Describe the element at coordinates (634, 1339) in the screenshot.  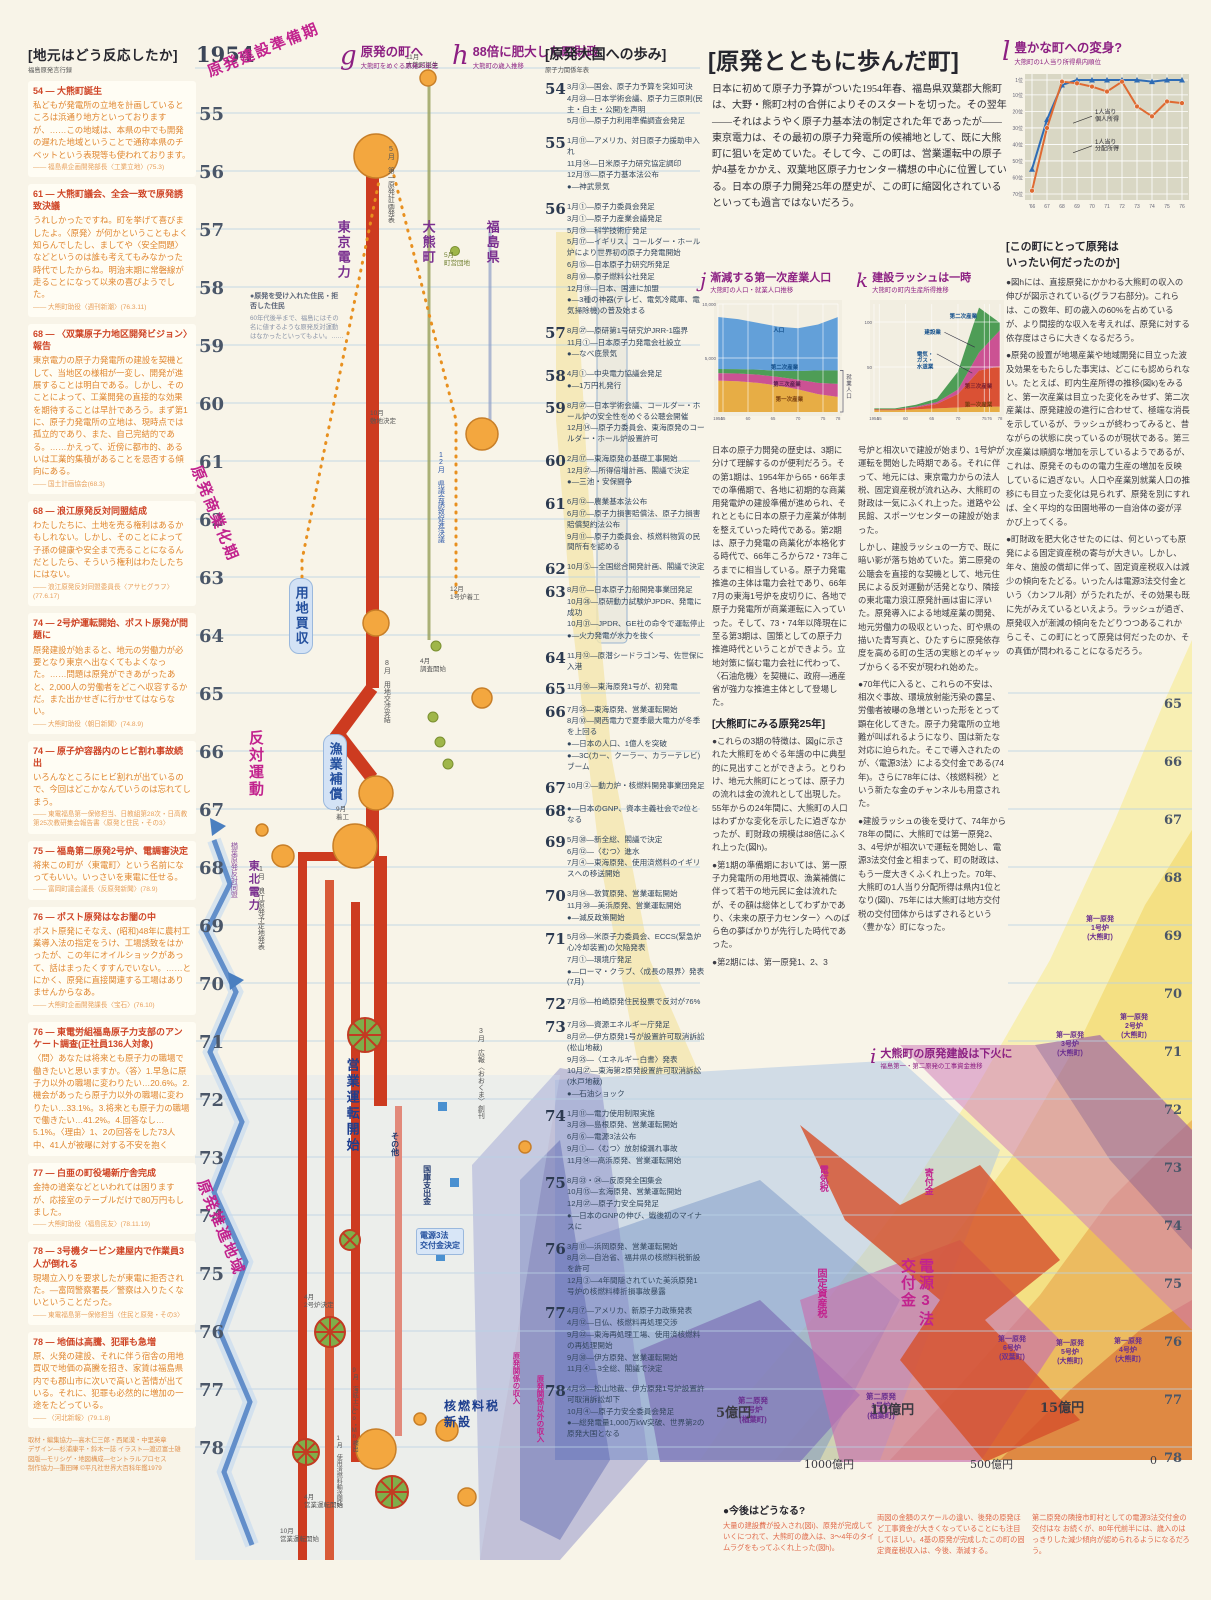
I see `chronology-item: 9月㉒—東海再処理工場、使用済核燃料の再処理開始` at that location.